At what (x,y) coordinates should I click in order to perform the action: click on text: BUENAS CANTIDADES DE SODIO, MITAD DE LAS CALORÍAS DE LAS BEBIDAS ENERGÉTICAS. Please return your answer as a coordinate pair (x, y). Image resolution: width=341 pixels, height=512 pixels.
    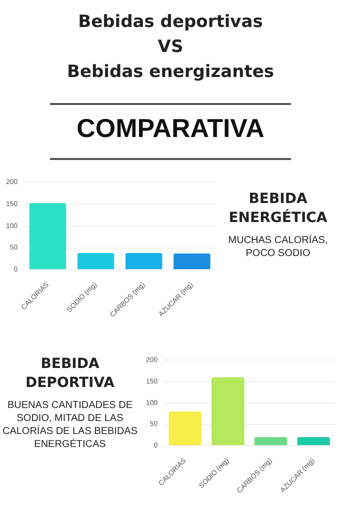
    Looking at the image, I should click on (70, 425).